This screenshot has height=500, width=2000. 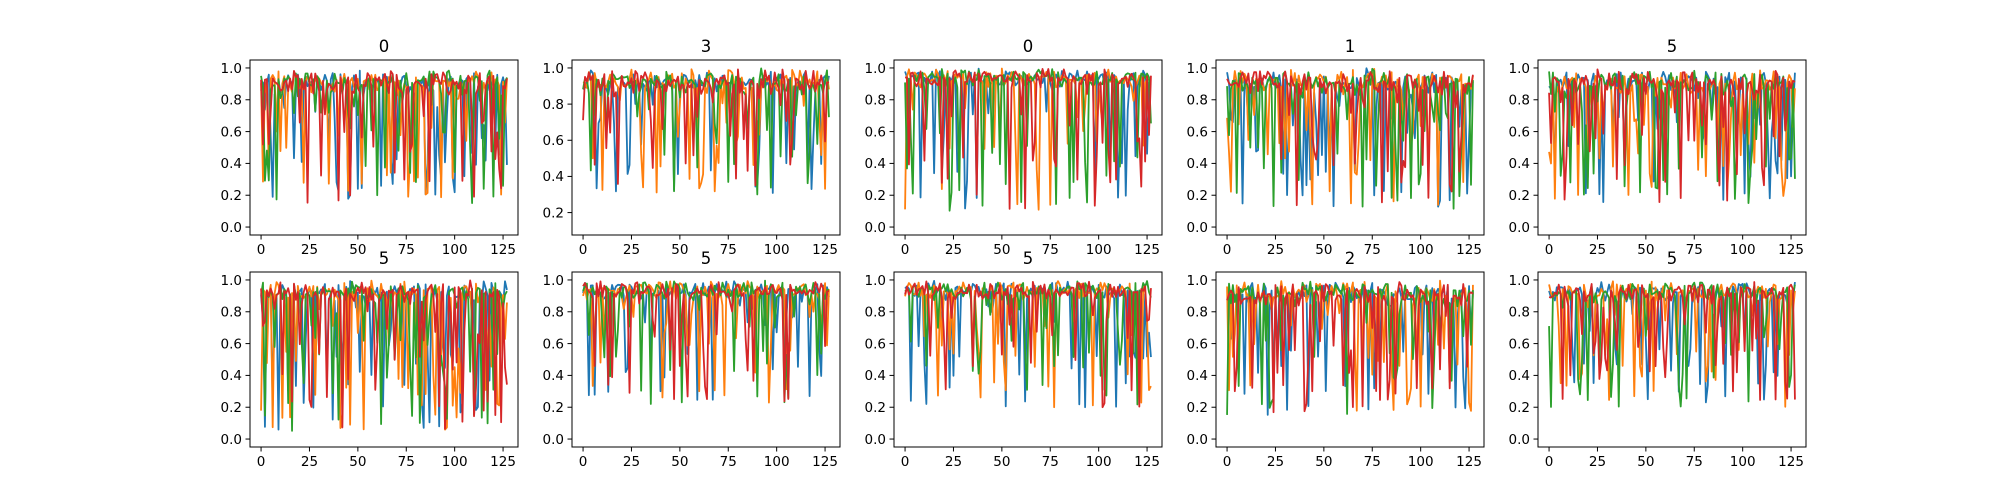 I want to click on subplot-10: 0 25 50 75 100 125 0.0 0.2 0.4 0.6 0.8 1.0 5, so click(x=1658, y=359).